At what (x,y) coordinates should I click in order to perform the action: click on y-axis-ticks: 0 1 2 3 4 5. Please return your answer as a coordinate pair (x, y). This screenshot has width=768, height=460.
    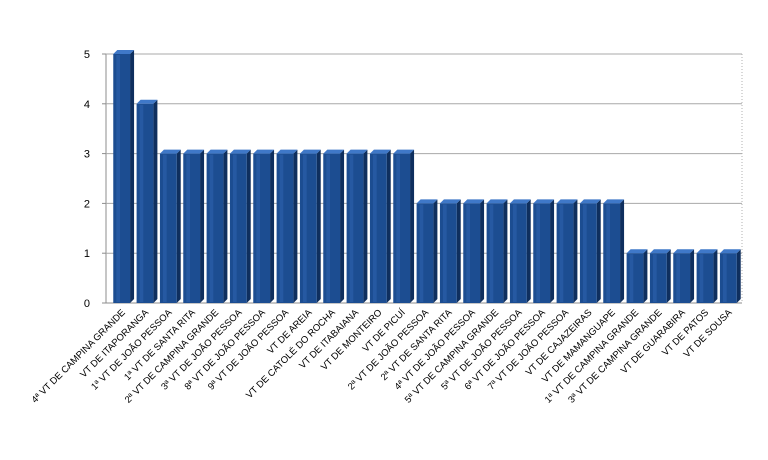
    Looking at the image, I should click on (87, 179).